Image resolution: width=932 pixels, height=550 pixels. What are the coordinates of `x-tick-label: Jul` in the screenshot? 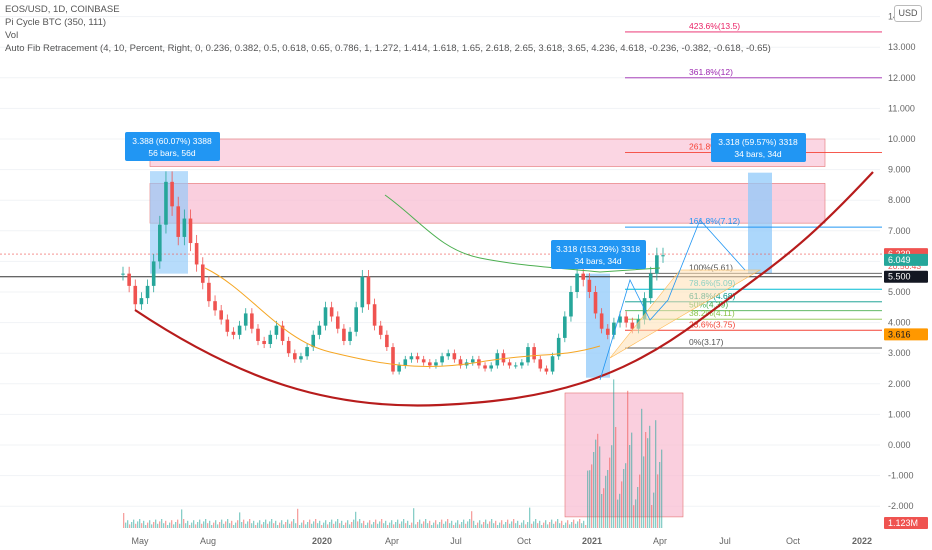 It's located at (456, 541).